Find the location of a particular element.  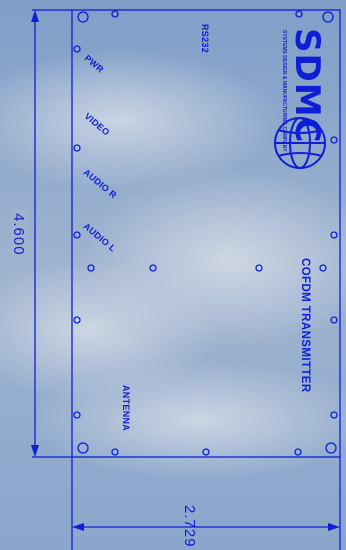

width-dimension-label: 2.729 is located at coordinates (189, 526).